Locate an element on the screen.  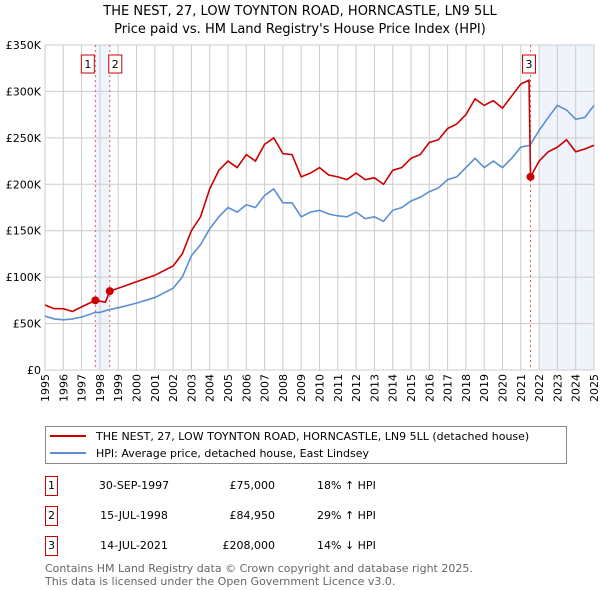
x-tick-label: 2001 is located at coordinates (155, 388).